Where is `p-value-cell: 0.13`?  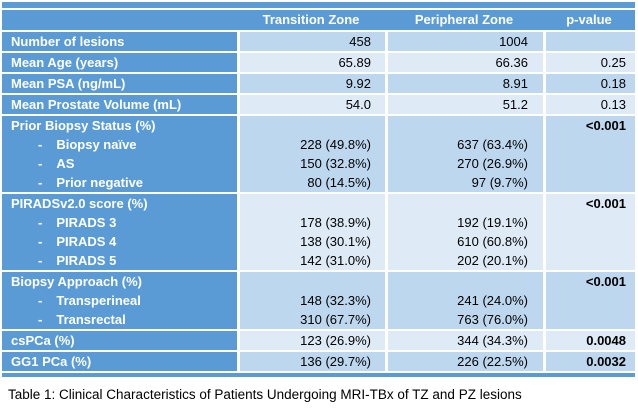 p-value-cell: 0.13 is located at coordinates (589, 104).